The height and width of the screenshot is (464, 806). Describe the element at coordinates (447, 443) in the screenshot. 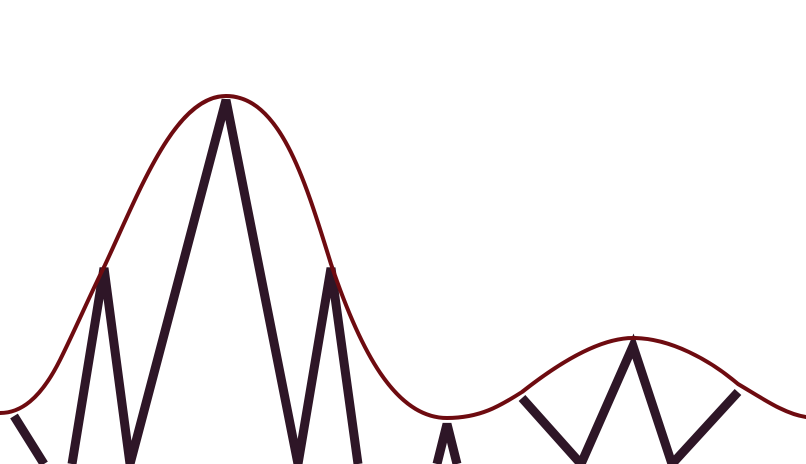

I see `zigzag-segment-small-peak` at that location.